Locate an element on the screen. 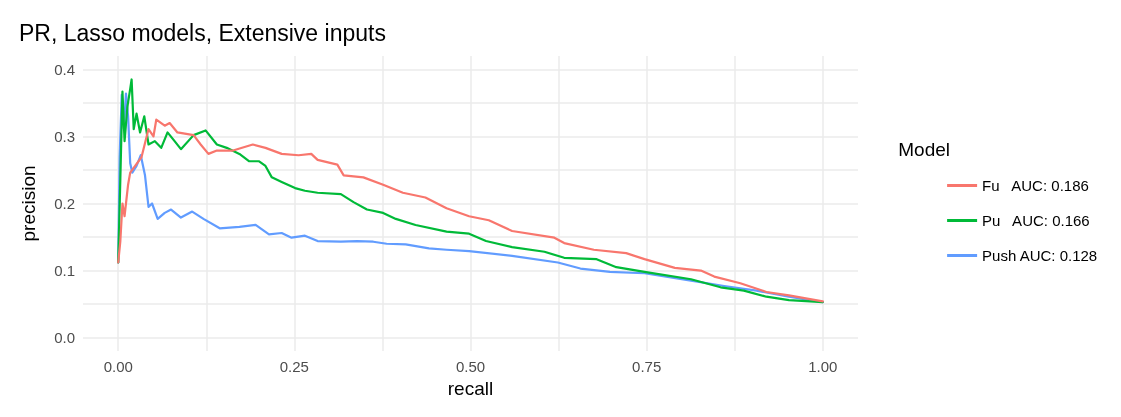 This screenshot has height=417, width=1121. legend-title: Model is located at coordinates (924, 149).